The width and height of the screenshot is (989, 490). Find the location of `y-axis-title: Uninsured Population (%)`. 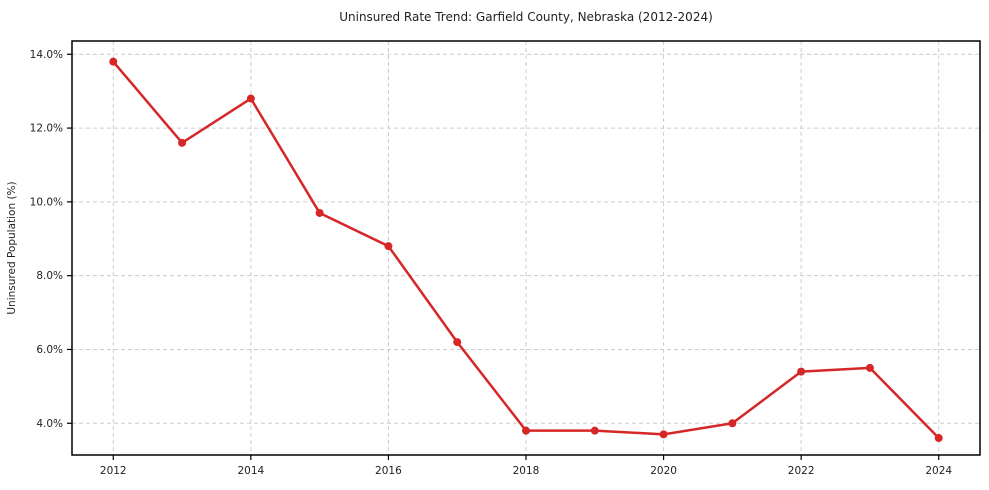

y-axis-title: Uninsured Population (%) is located at coordinates (12, 247).